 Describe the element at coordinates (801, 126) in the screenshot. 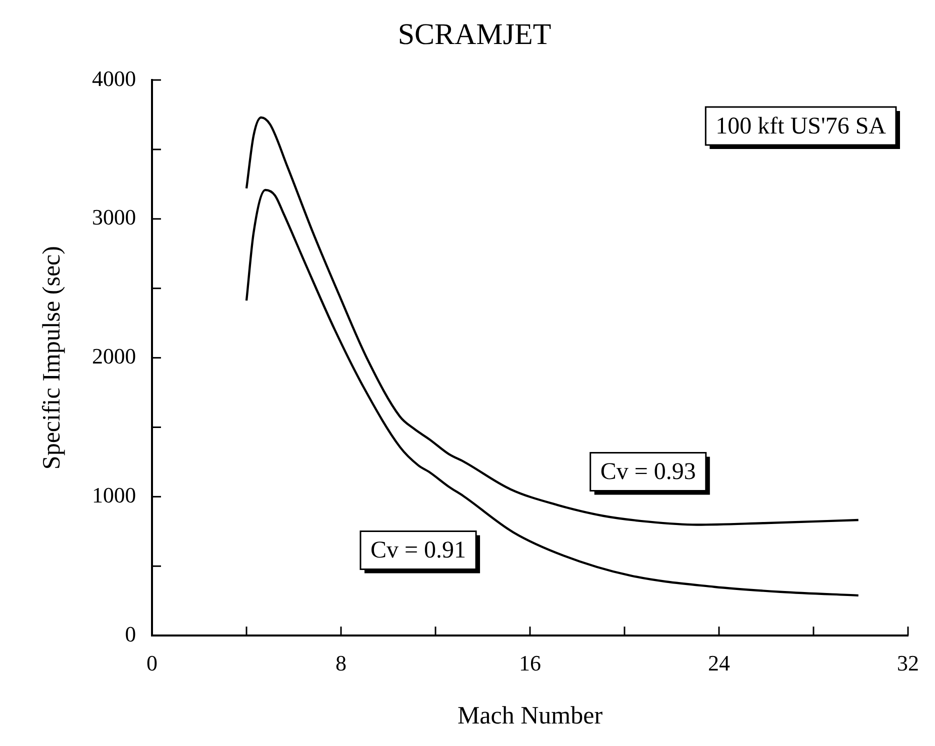

I see `annotation: 100 kft US'76 SA` at that location.